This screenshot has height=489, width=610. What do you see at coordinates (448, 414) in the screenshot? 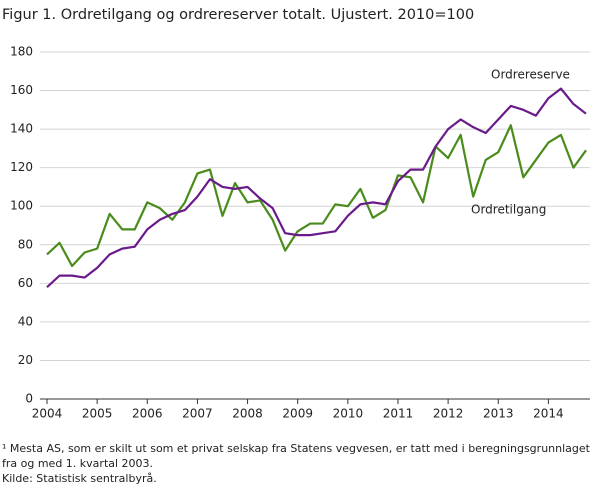
I see `x-tick-label: 2012` at bounding box center [448, 414].